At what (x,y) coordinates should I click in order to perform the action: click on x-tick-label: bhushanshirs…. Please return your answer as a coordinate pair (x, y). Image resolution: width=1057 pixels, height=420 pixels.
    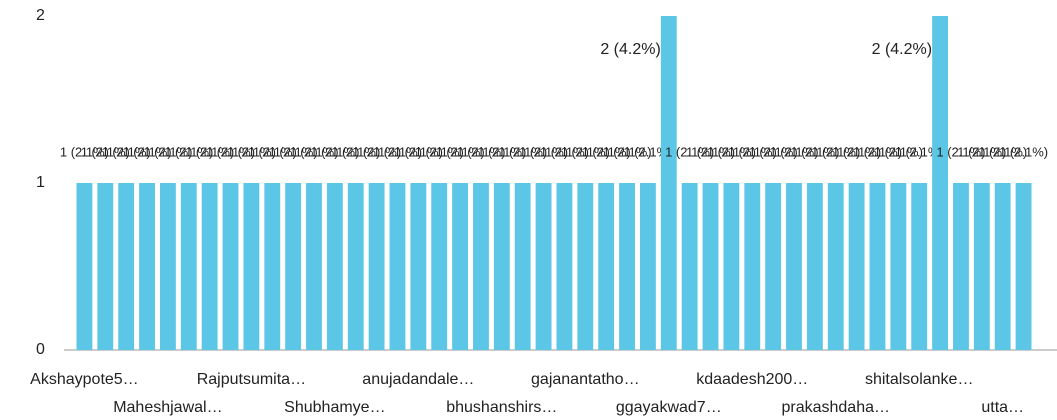
    Looking at the image, I should click on (501, 407).